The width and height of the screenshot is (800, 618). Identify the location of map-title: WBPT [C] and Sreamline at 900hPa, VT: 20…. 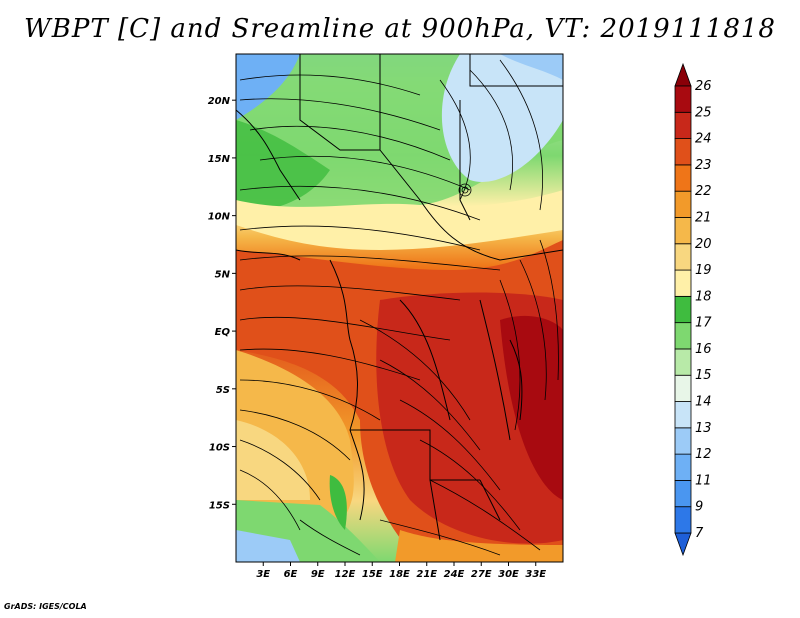
(400, 29).